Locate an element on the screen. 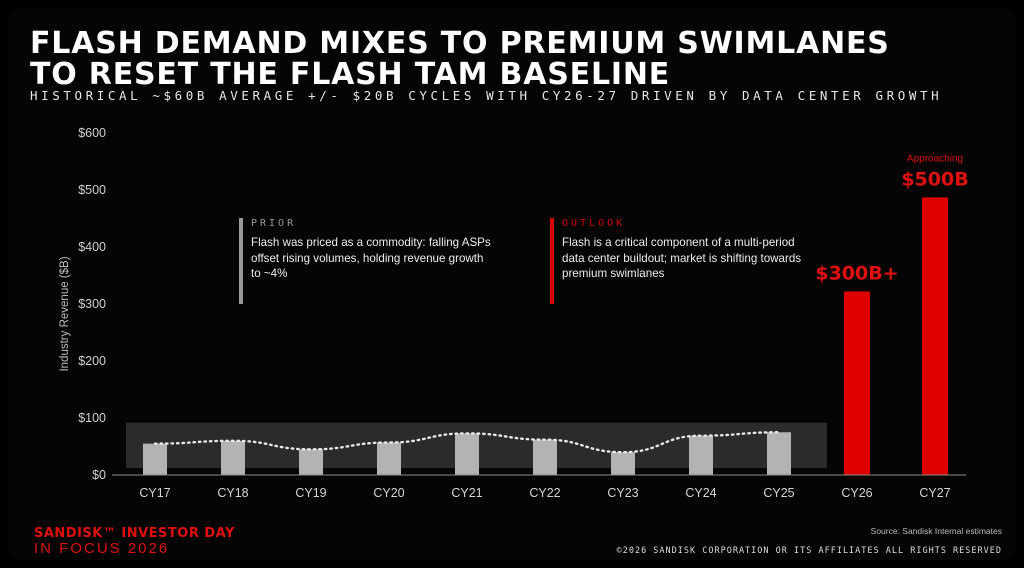  y-tick-label: $300 is located at coordinates (92, 304).